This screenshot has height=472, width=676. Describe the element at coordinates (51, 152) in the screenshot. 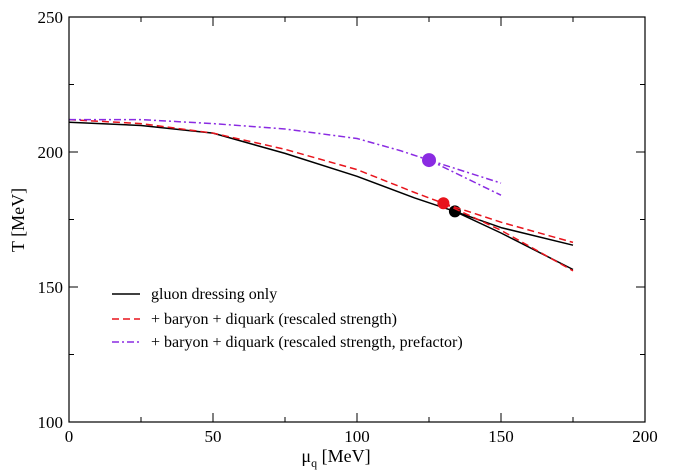

I see `y-tick-label: 200` at that location.